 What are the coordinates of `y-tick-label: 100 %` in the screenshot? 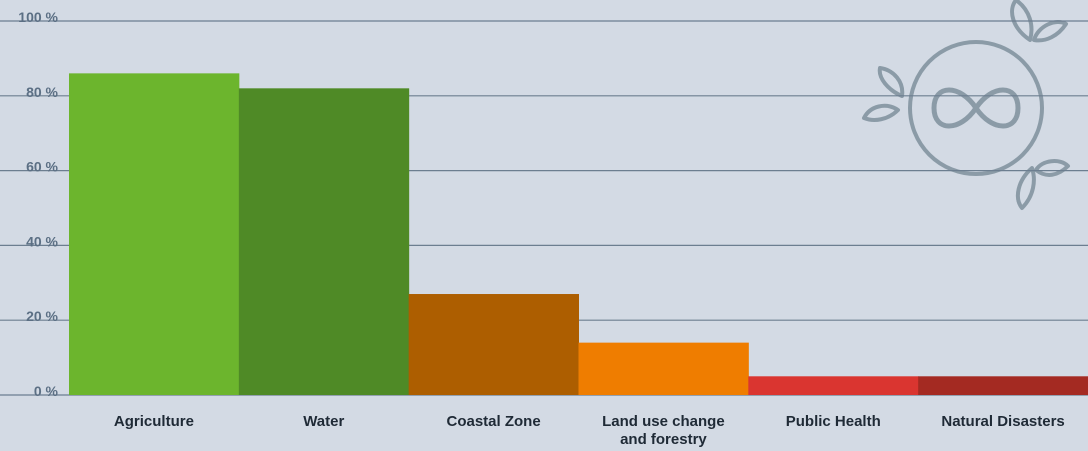 It's located at (38, 17).